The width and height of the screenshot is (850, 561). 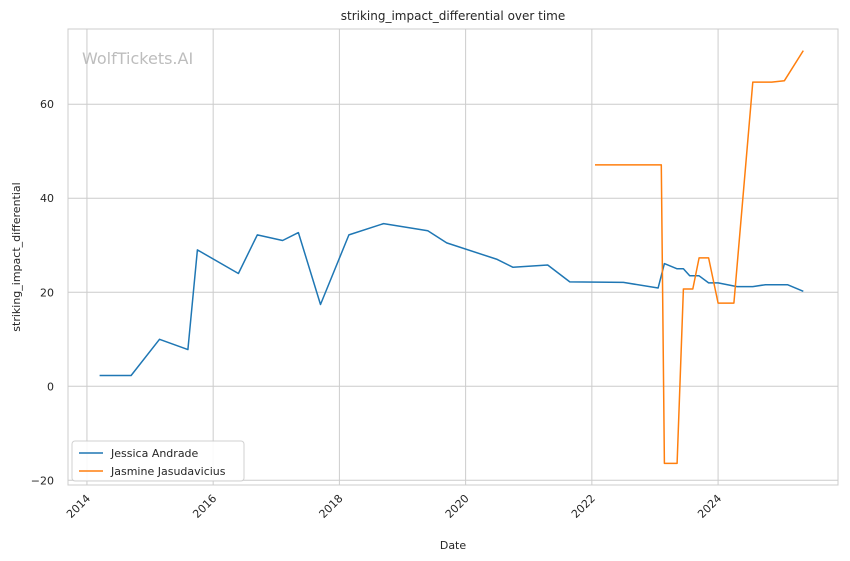 What do you see at coordinates (154, 453) in the screenshot?
I see `legend-entry-jessica-andrade: Jessica Andrade` at bounding box center [154, 453].